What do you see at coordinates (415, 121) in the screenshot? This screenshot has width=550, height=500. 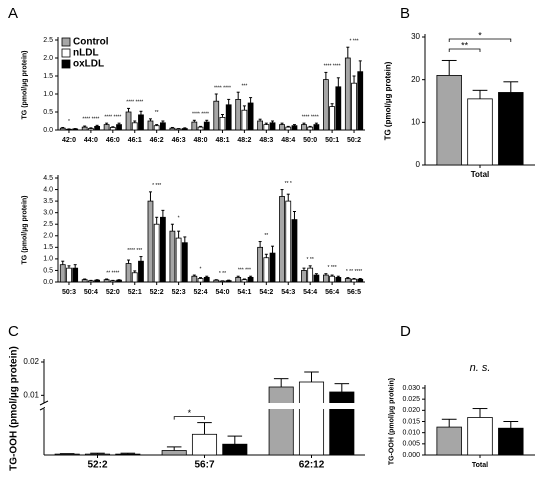 I see `y-tick-label: 10` at bounding box center [415, 121].